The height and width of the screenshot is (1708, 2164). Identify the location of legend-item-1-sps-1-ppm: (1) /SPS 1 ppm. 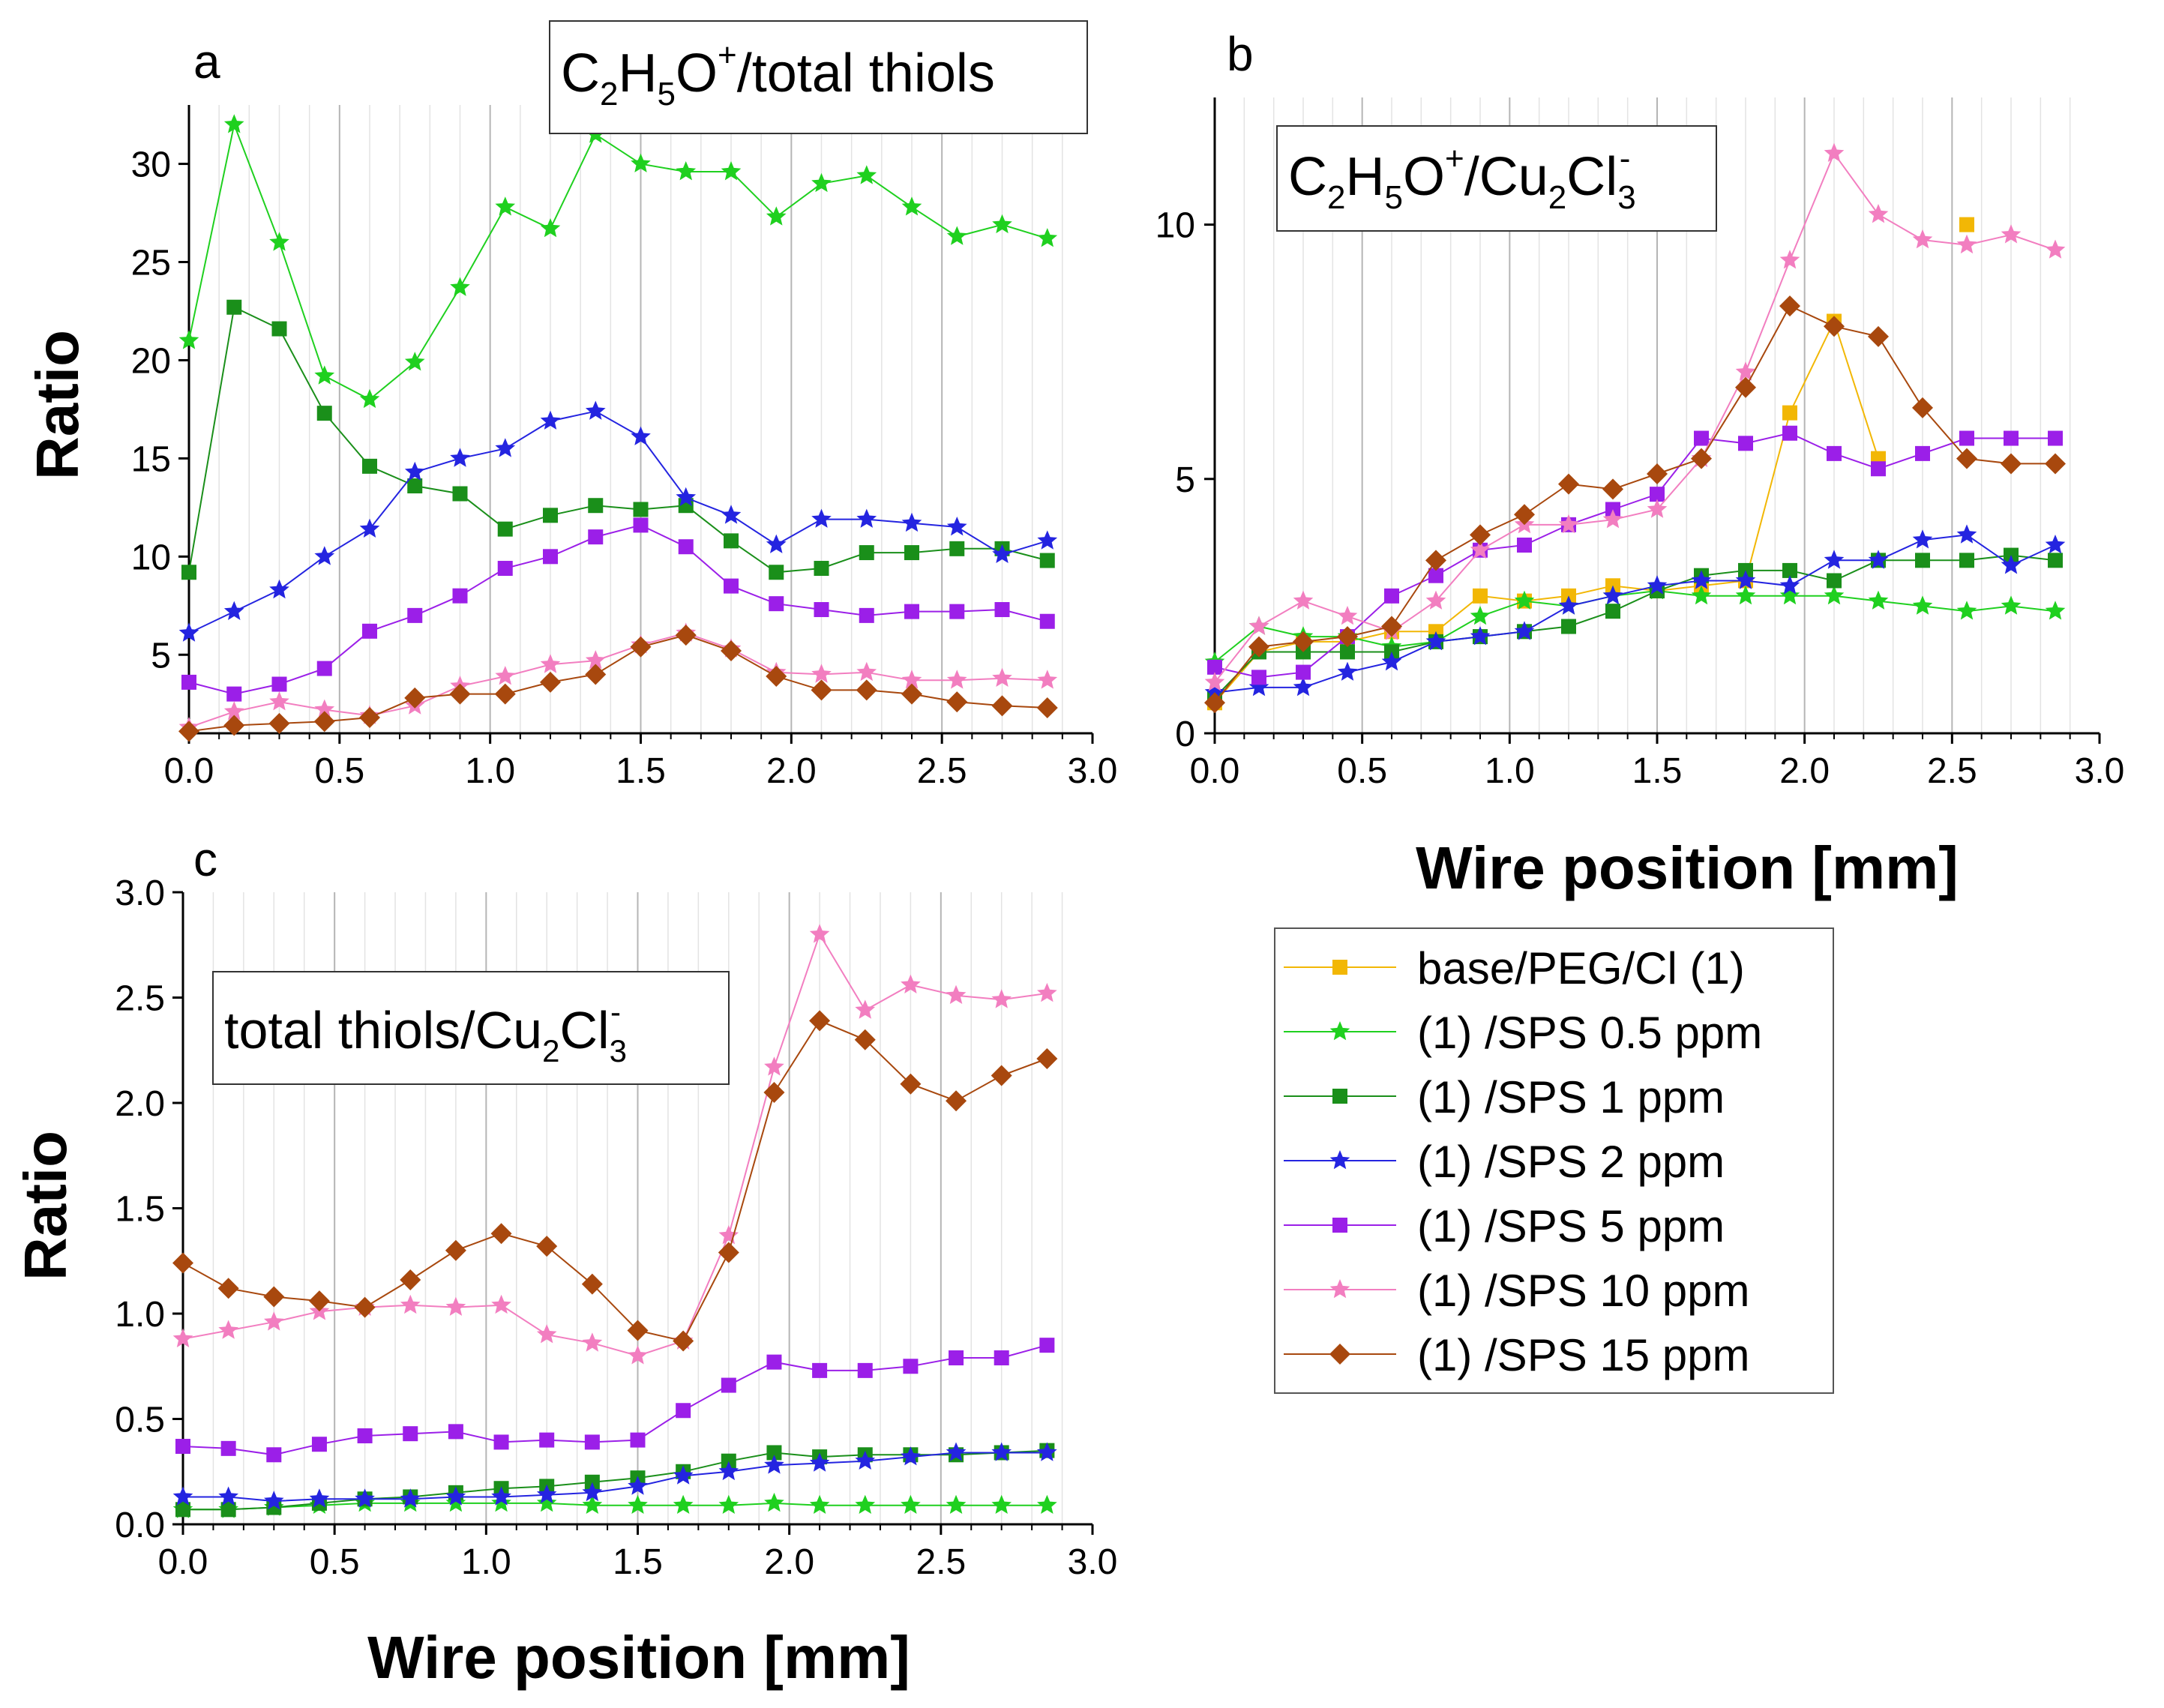
(1504, 1097).